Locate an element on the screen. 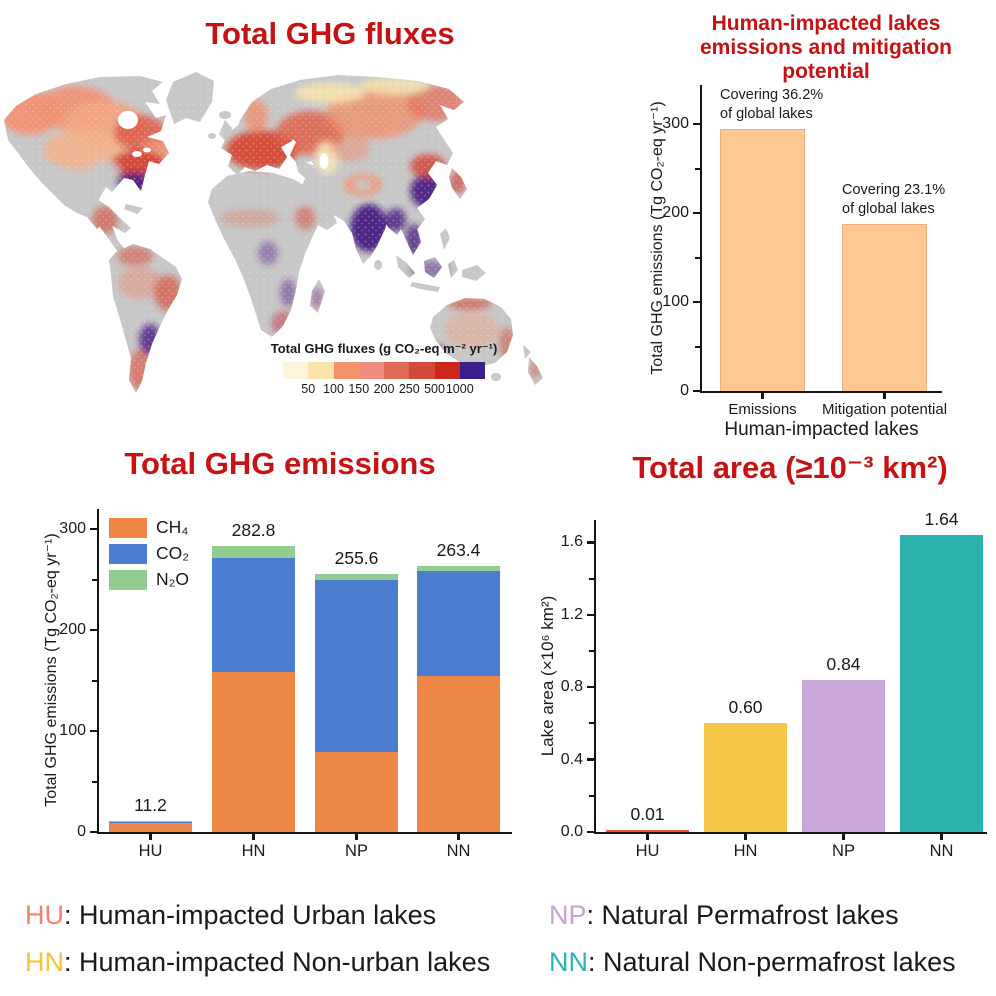 The image size is (996, 996). colorbar-ticklabels: 50 100 150 200 250 500 1000 is located at coordinates (384, 390).